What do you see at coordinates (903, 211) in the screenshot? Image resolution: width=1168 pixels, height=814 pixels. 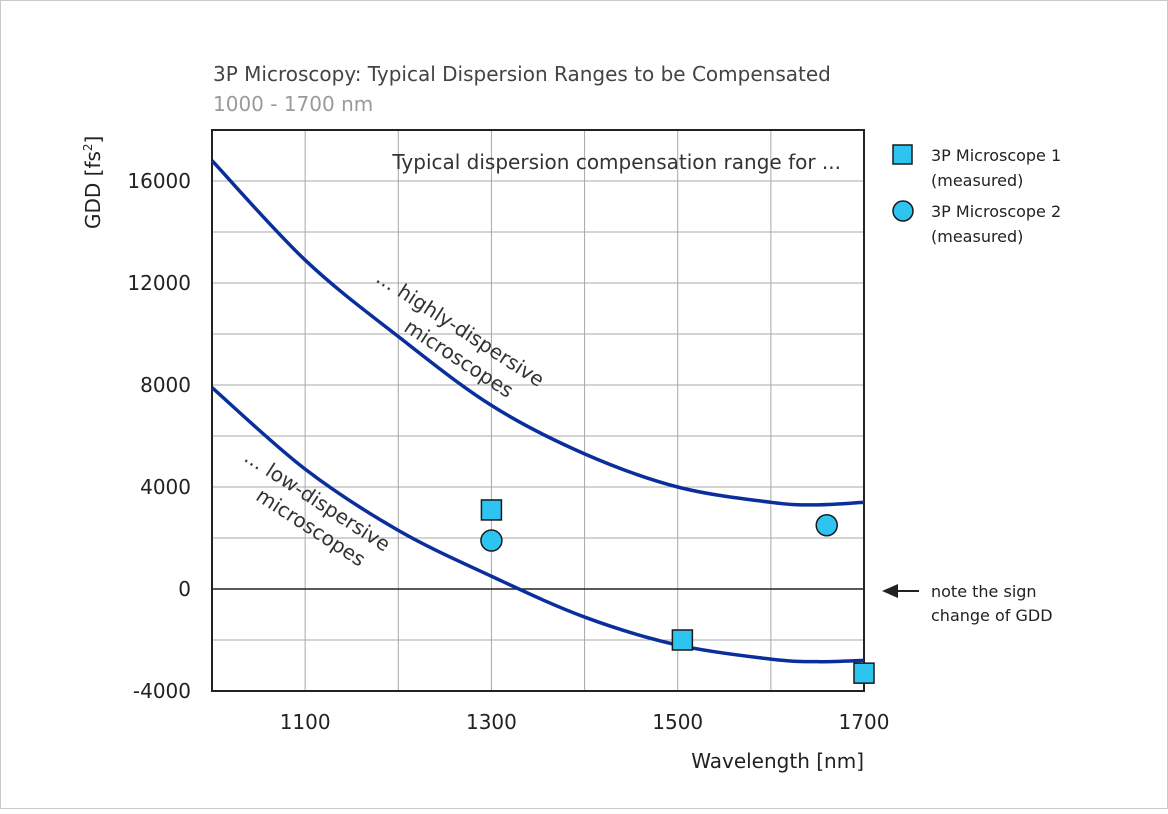 I see `legend-circle-marker` at bounding box center [903, 211].